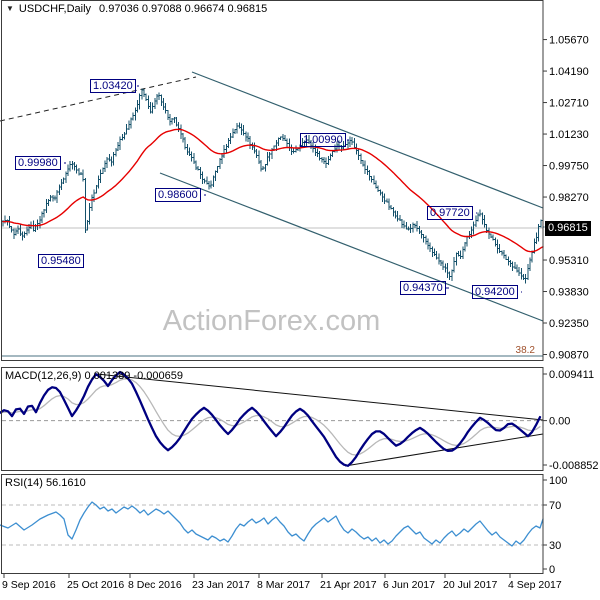  Describe the element at coordinates (283, 585) in the screenshot. I see `x-axis-date-label: 8 Mar 2017` at that location.